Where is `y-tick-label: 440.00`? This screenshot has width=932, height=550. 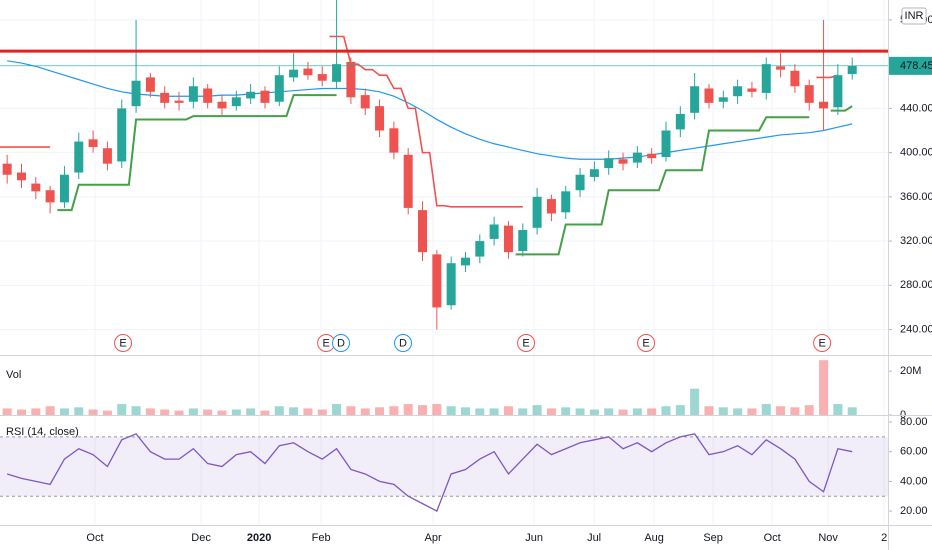
y-tick-label: 440.00 is located at coordinates (916, 108).